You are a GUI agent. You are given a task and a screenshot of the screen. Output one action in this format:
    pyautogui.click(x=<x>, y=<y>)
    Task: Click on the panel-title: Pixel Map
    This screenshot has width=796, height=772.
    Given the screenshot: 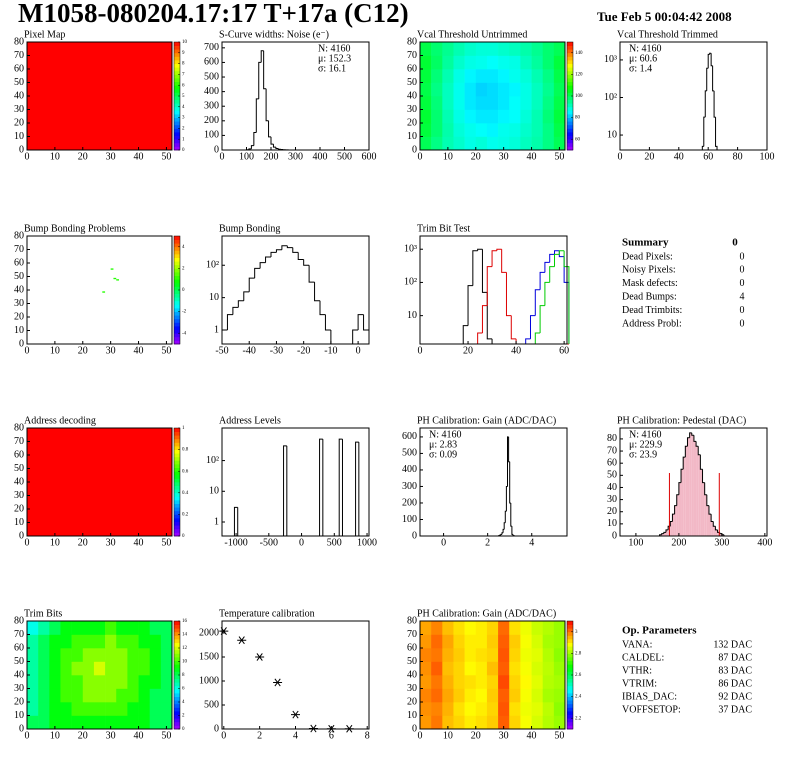 What is the action you would take?
    pyautogui.click(x=44, y=34)
    